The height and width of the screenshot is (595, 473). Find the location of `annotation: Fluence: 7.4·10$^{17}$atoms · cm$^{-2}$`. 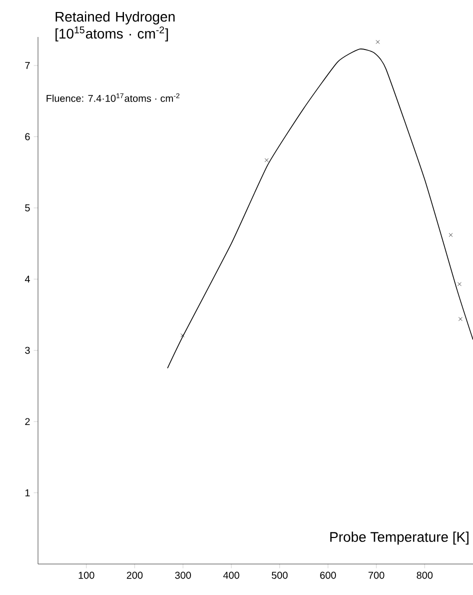

annotation: Fluence: 7.4·10$^{17}$atoms · cm$^{-2}$ is located at coordinates (113, 97).